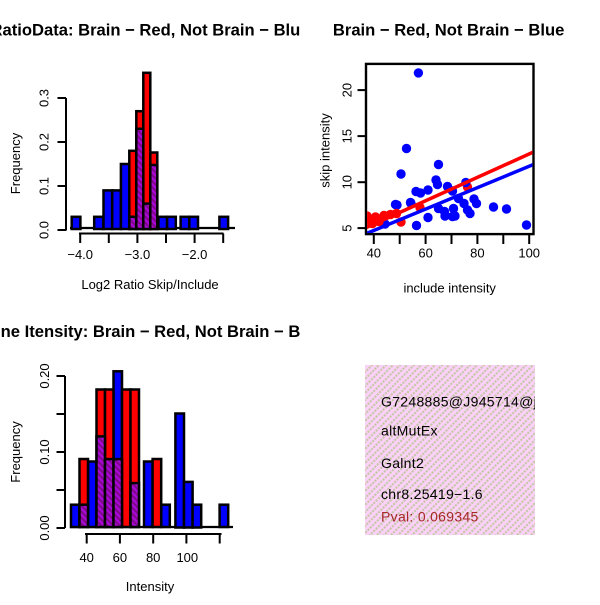  I want to click on svg-text: 10, so click(347, 182).